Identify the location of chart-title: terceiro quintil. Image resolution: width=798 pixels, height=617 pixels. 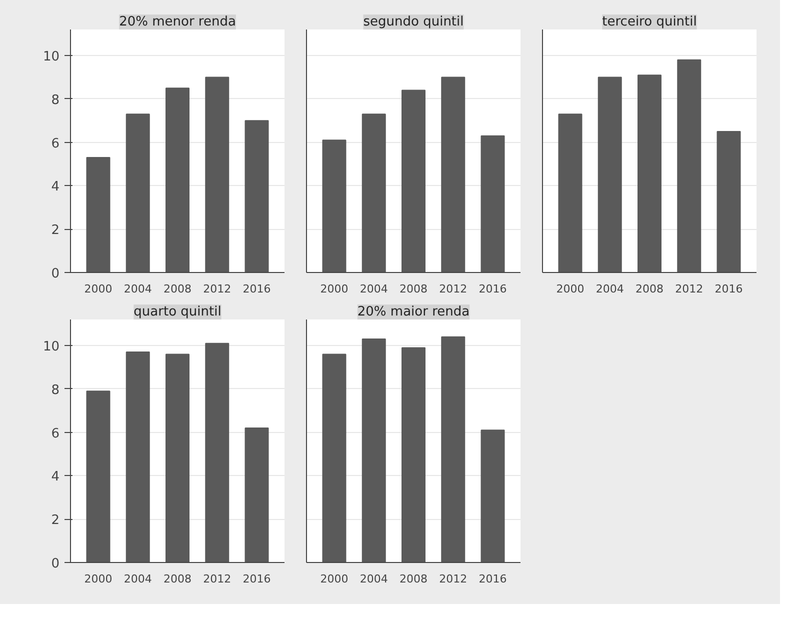
(649, 22).